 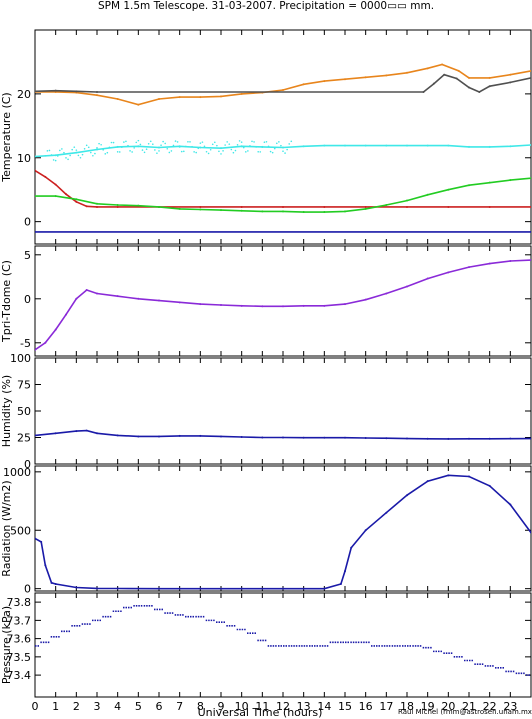 I want to click on x-tick-label: 10, so click(x=242, y=706).